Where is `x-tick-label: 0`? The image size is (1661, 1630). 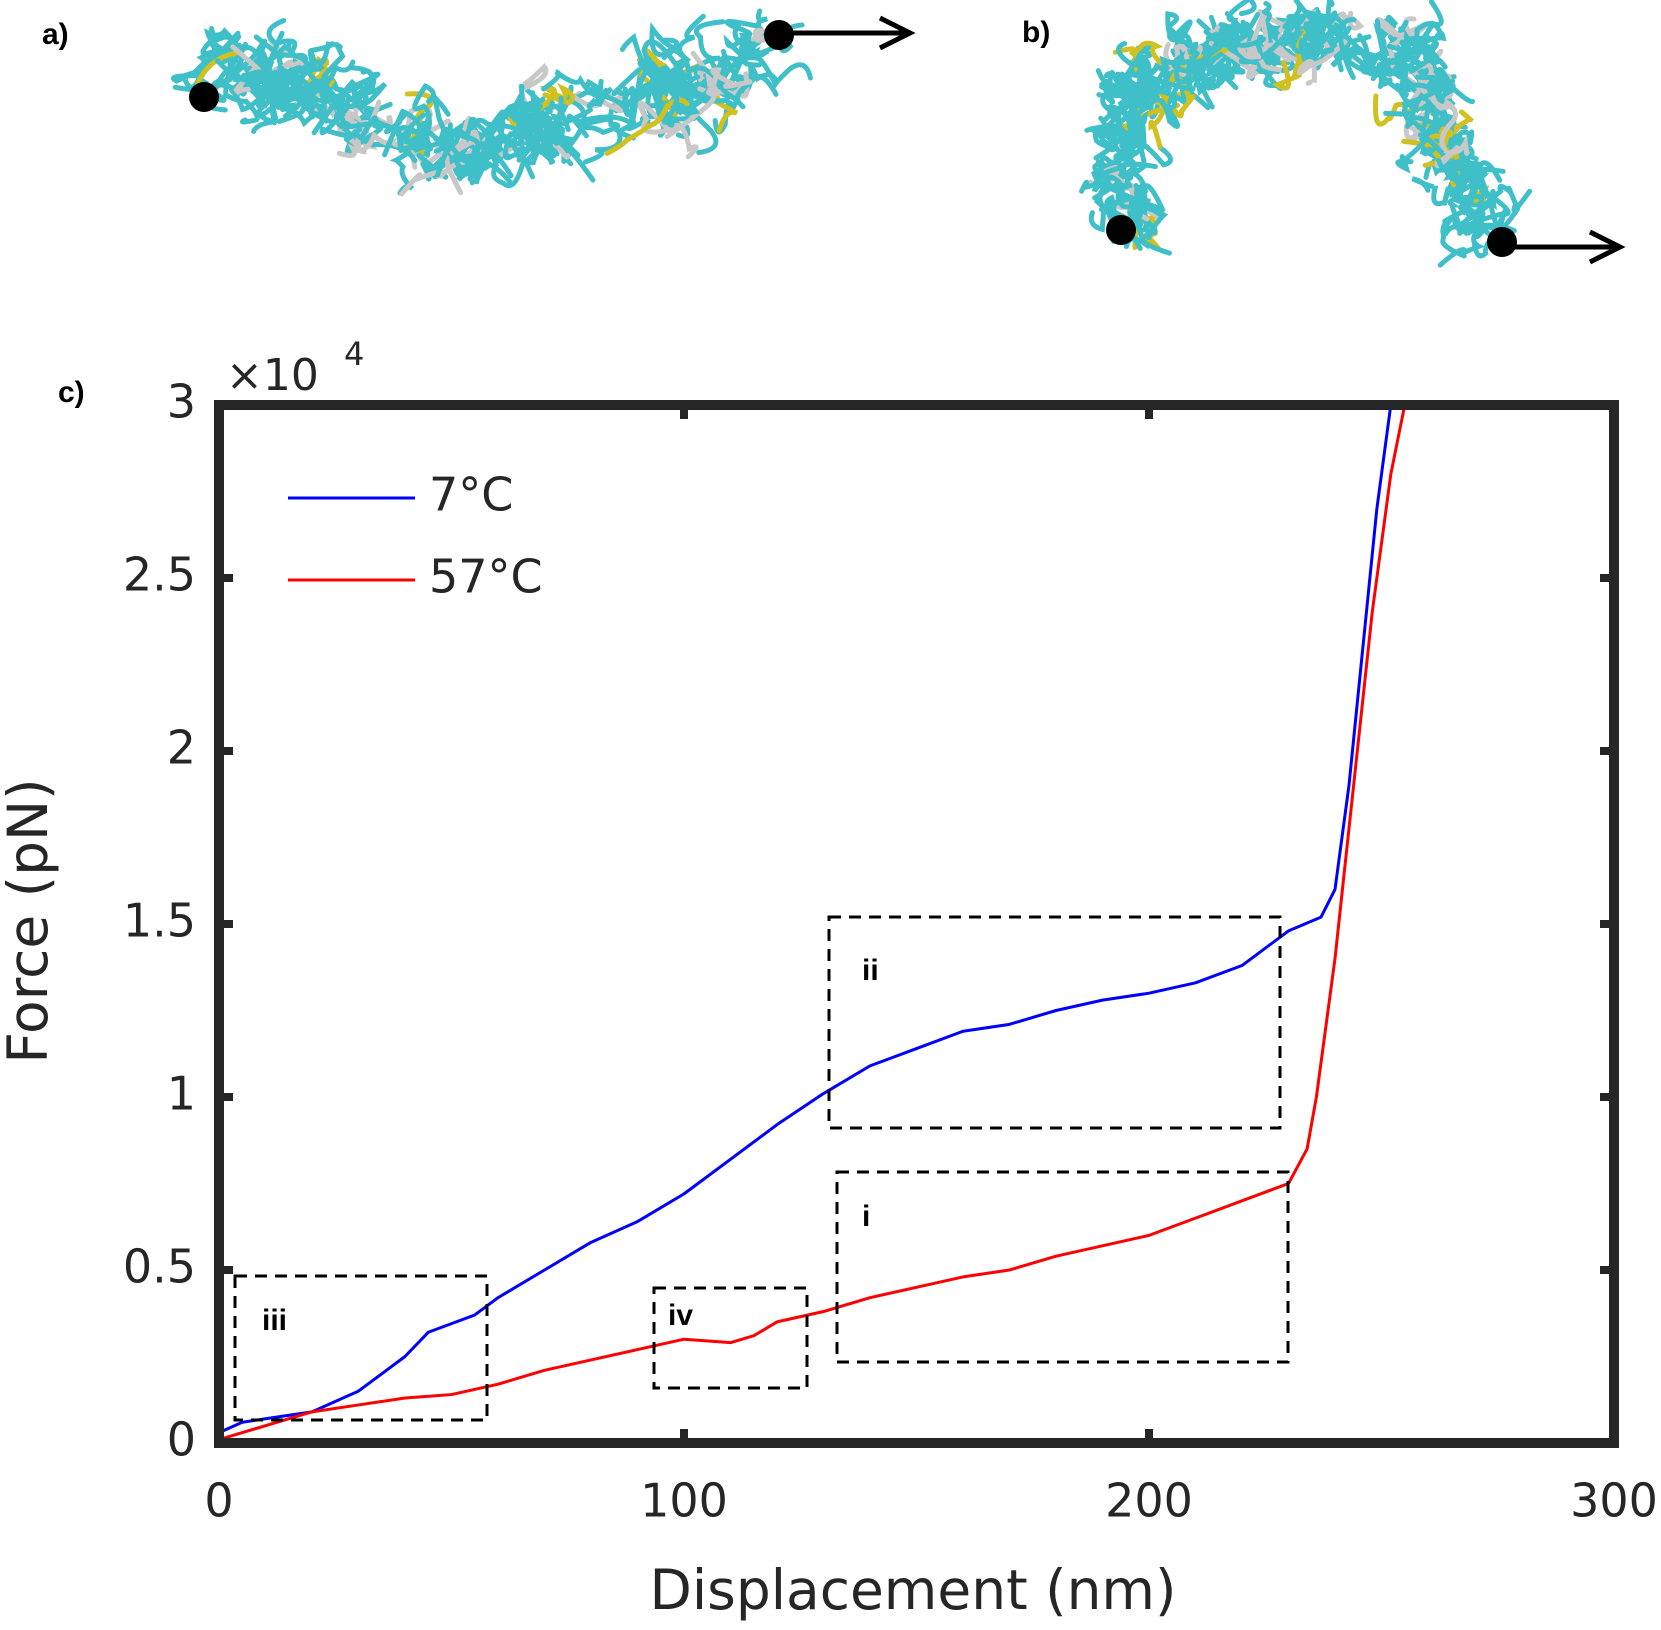 x-tick-label: 0 is located at coordinates (218, 1501).